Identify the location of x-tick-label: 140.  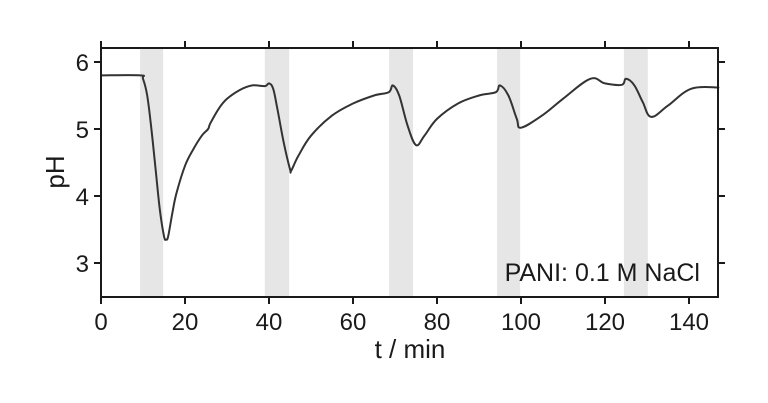
(689, 322).